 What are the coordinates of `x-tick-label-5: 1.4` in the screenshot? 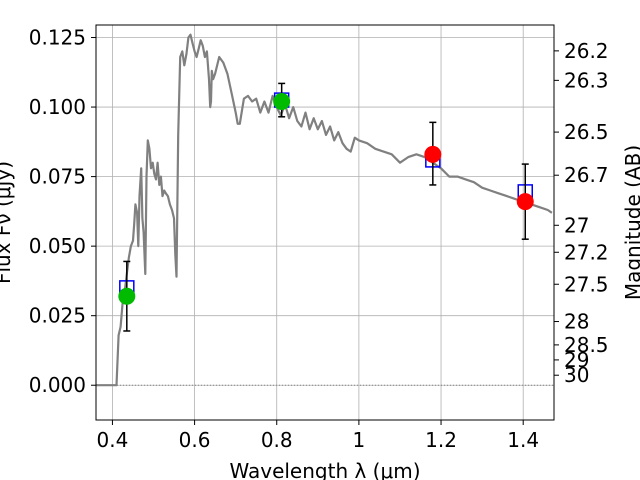 It's located at (523, 440).